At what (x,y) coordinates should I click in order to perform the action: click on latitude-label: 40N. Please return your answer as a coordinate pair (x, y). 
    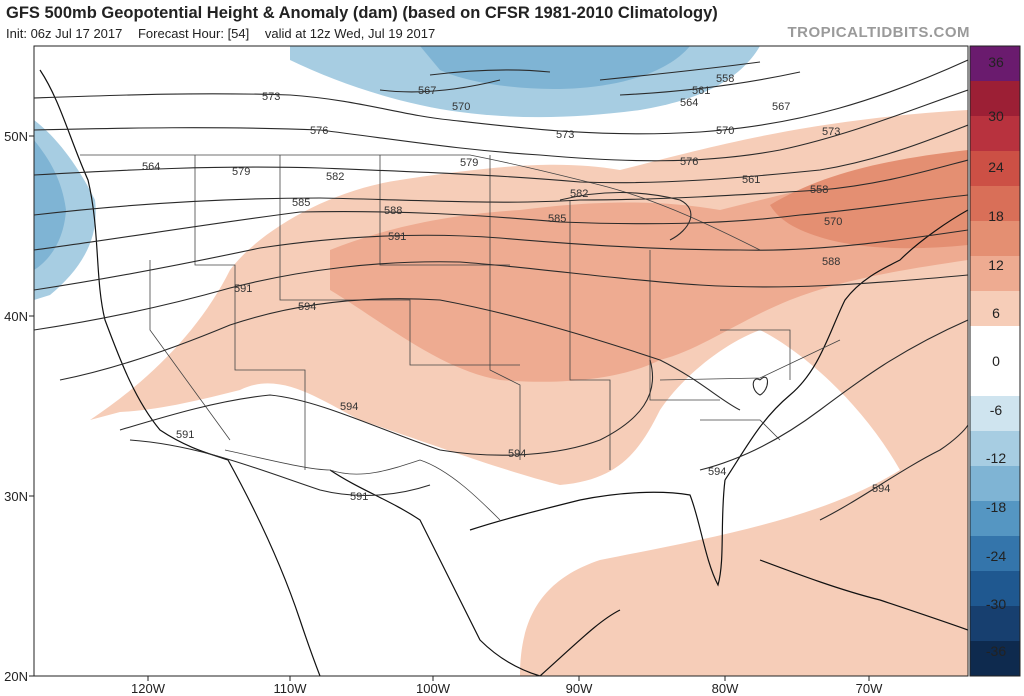
    Looking at the image, I should click on (16, 316).